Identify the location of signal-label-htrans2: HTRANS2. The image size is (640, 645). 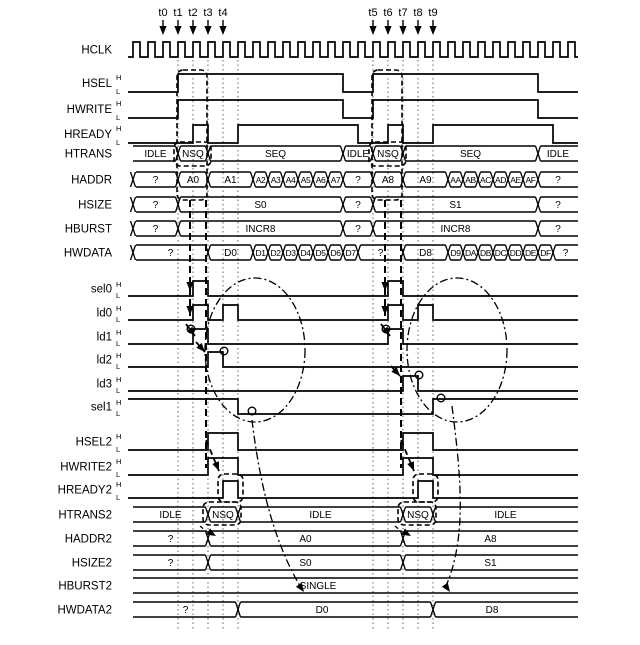
(85, 516).